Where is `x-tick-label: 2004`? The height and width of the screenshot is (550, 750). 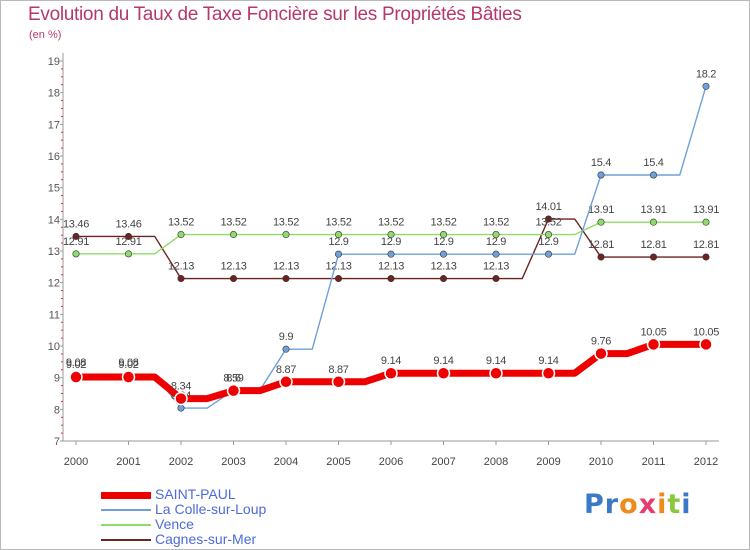 x-tick-label: 2004 is located at coordinates (286, 462).